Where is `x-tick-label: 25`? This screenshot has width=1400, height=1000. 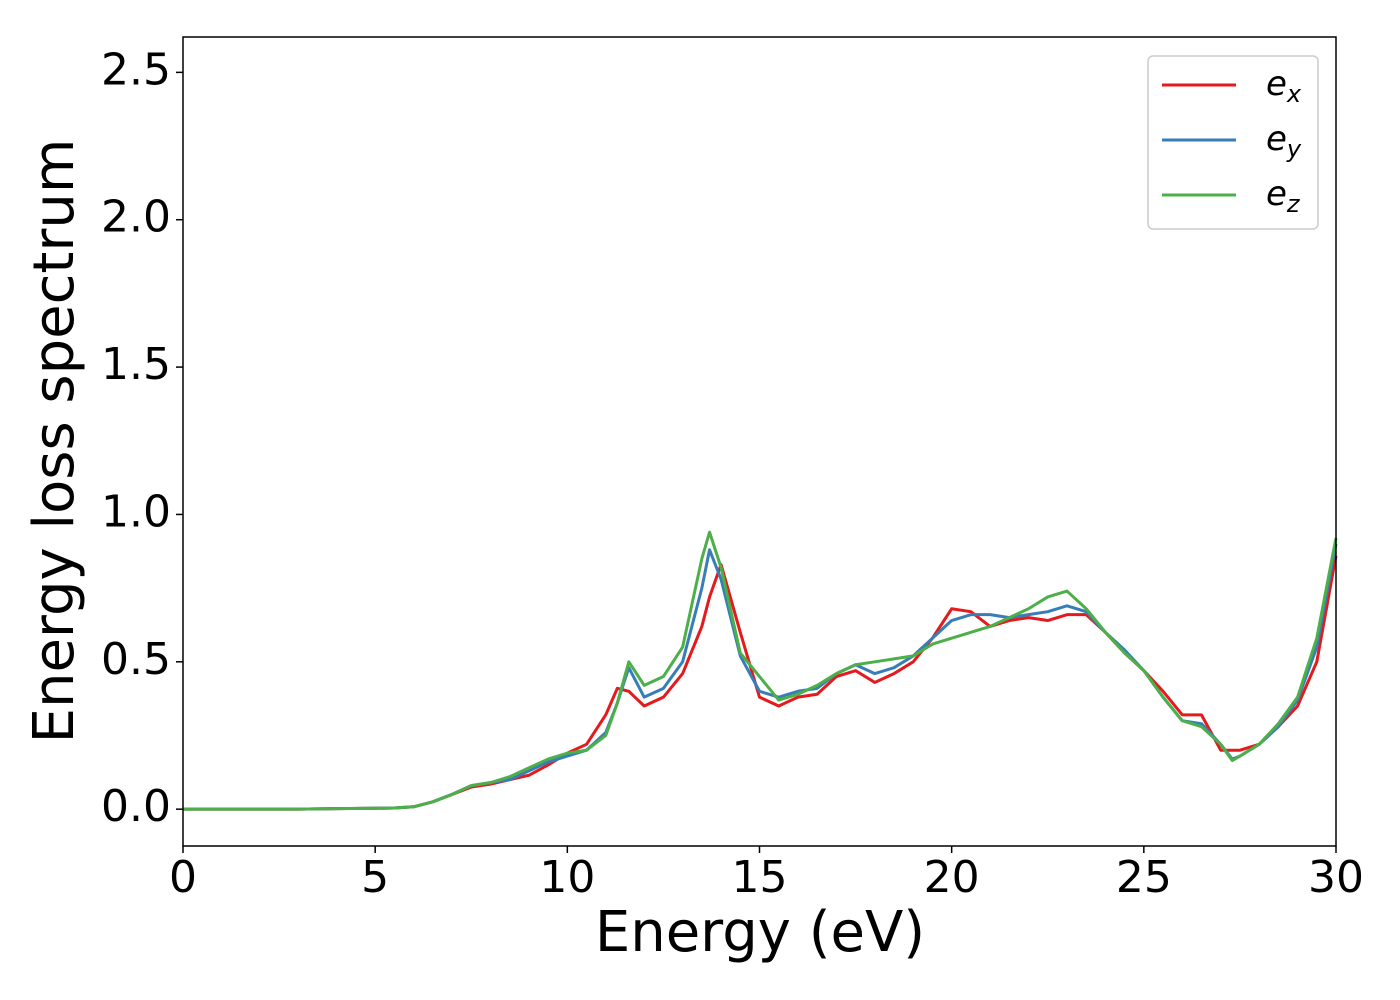 x-tick-label: 25 is located at coordinates (1144, 877).